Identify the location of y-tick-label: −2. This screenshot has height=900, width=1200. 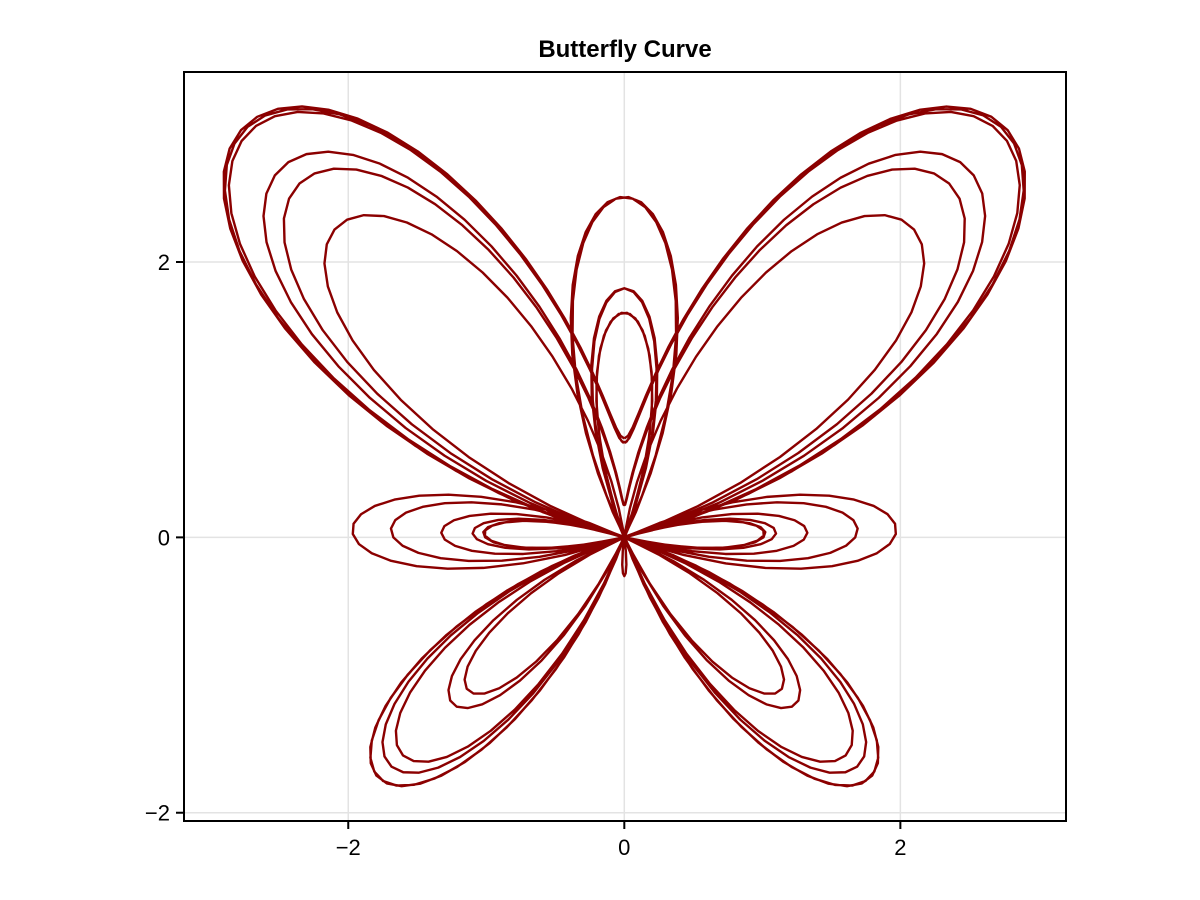
(157, 813).